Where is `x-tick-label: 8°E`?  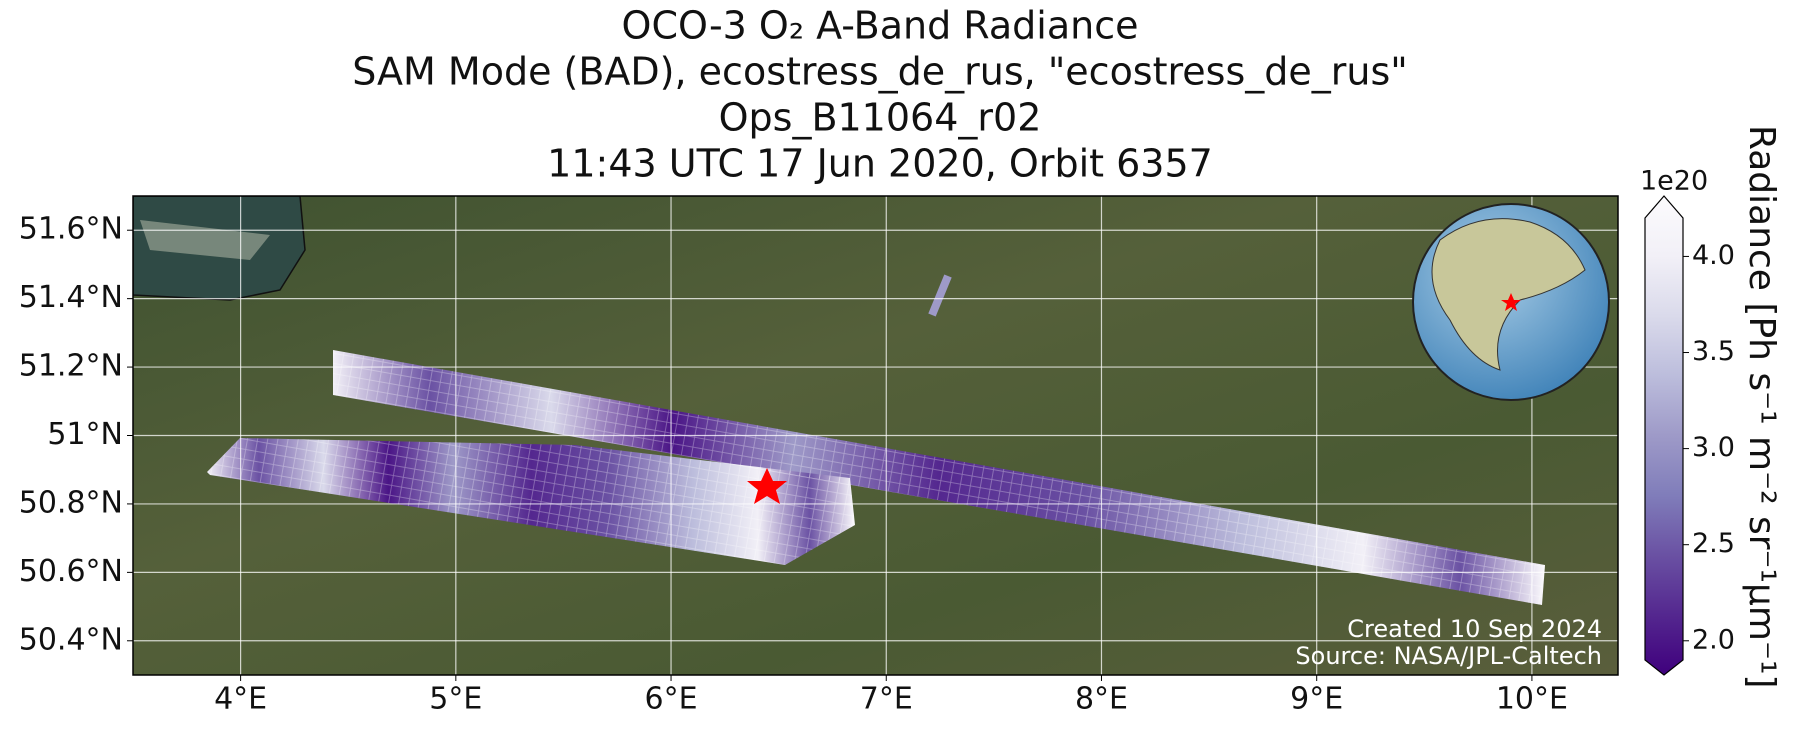
x-tick-label: 8°E is located at coordinates (1101, 699).